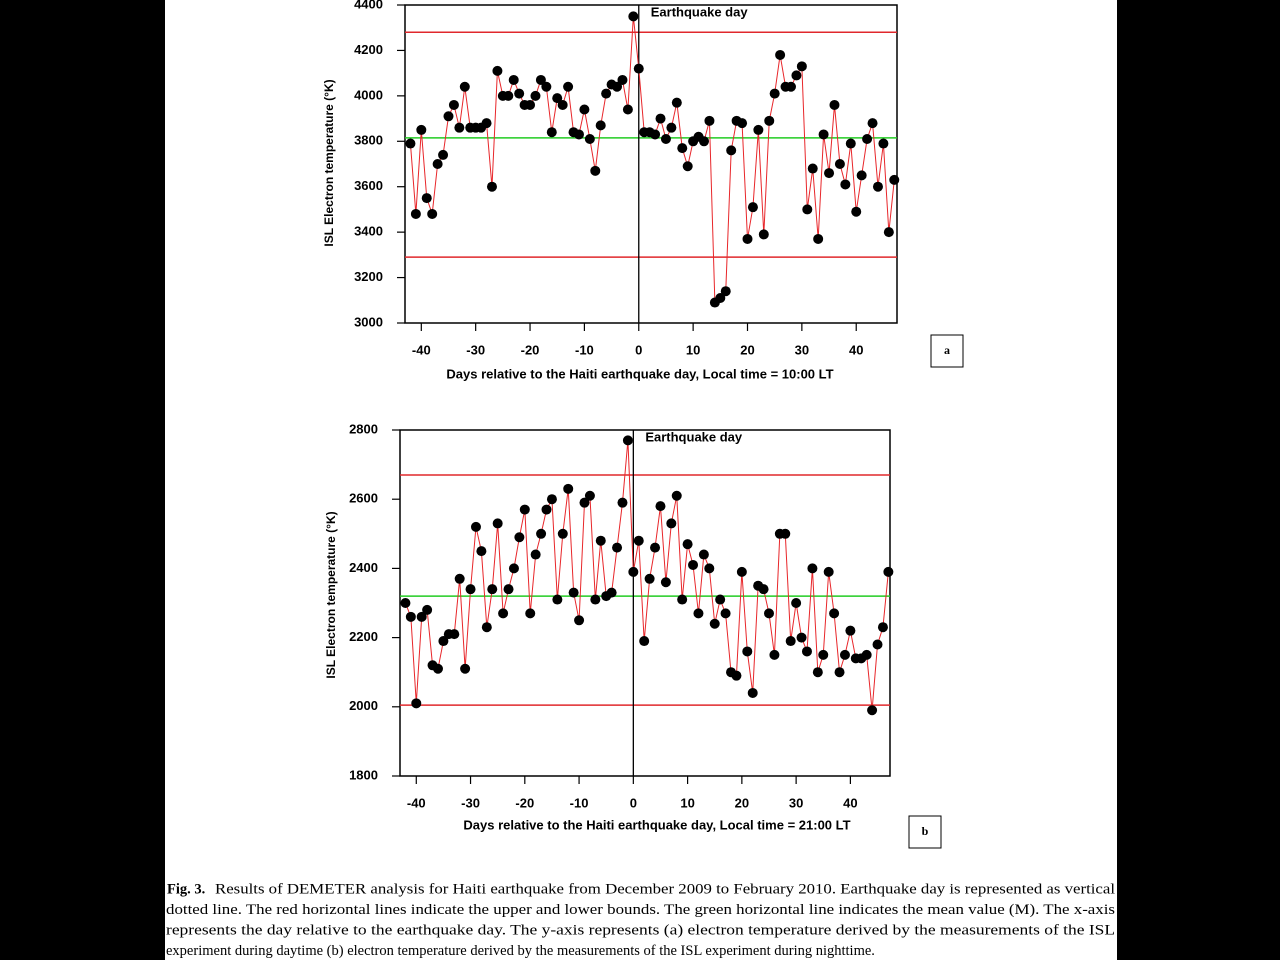 Image resolution: width=1280 pixels, height=960 pixels. Describe the element at coordinates (186, 889) in the screenshot. I see `caption-label: Fig. 3.` at that location.